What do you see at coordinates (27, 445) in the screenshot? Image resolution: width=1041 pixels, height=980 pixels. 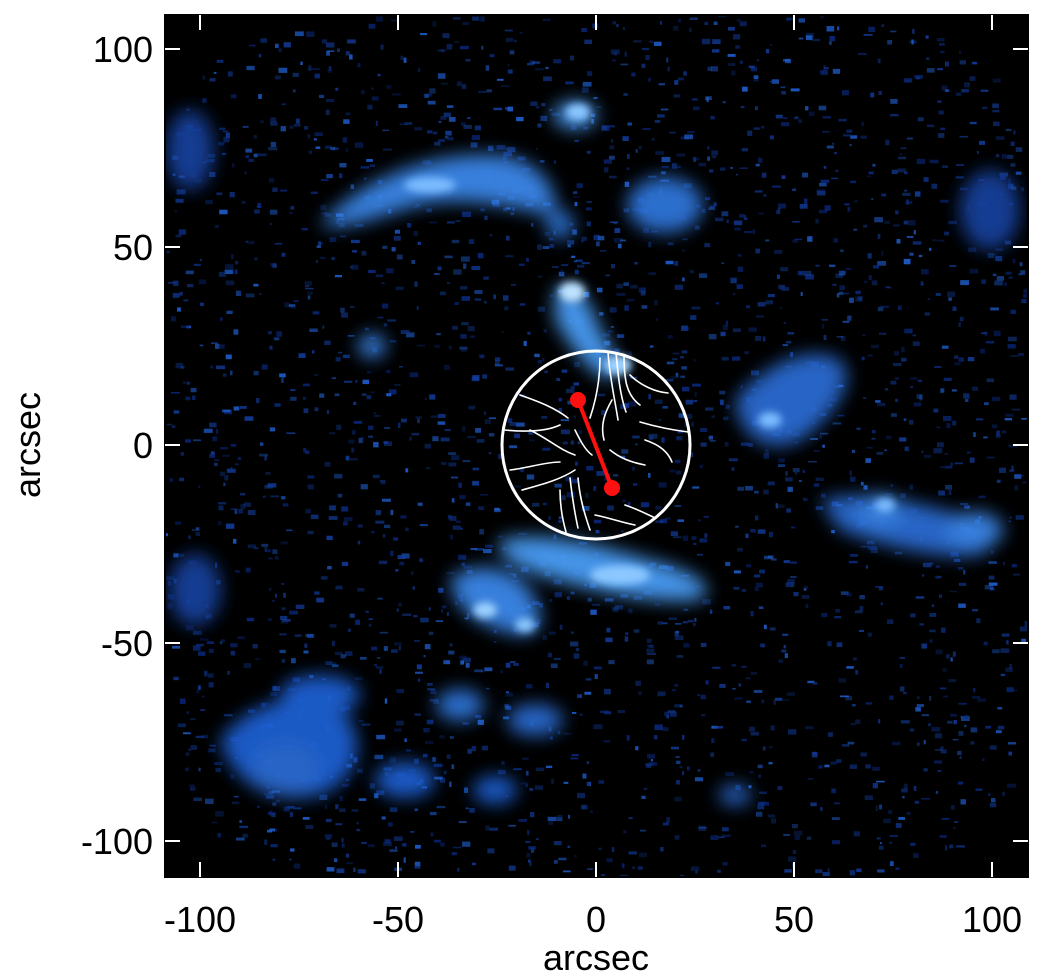 I see `y-axis-title: arcsec` at bounding box center [27, 445].